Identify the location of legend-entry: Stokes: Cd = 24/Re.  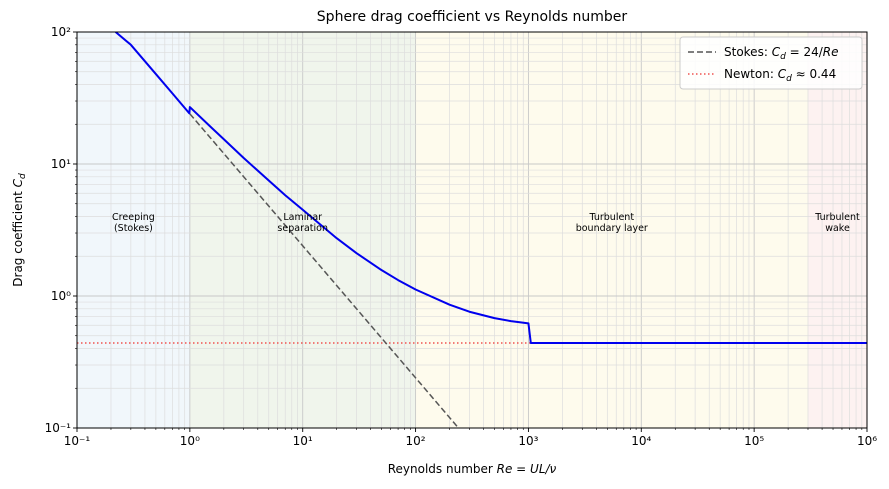
(781, 53).